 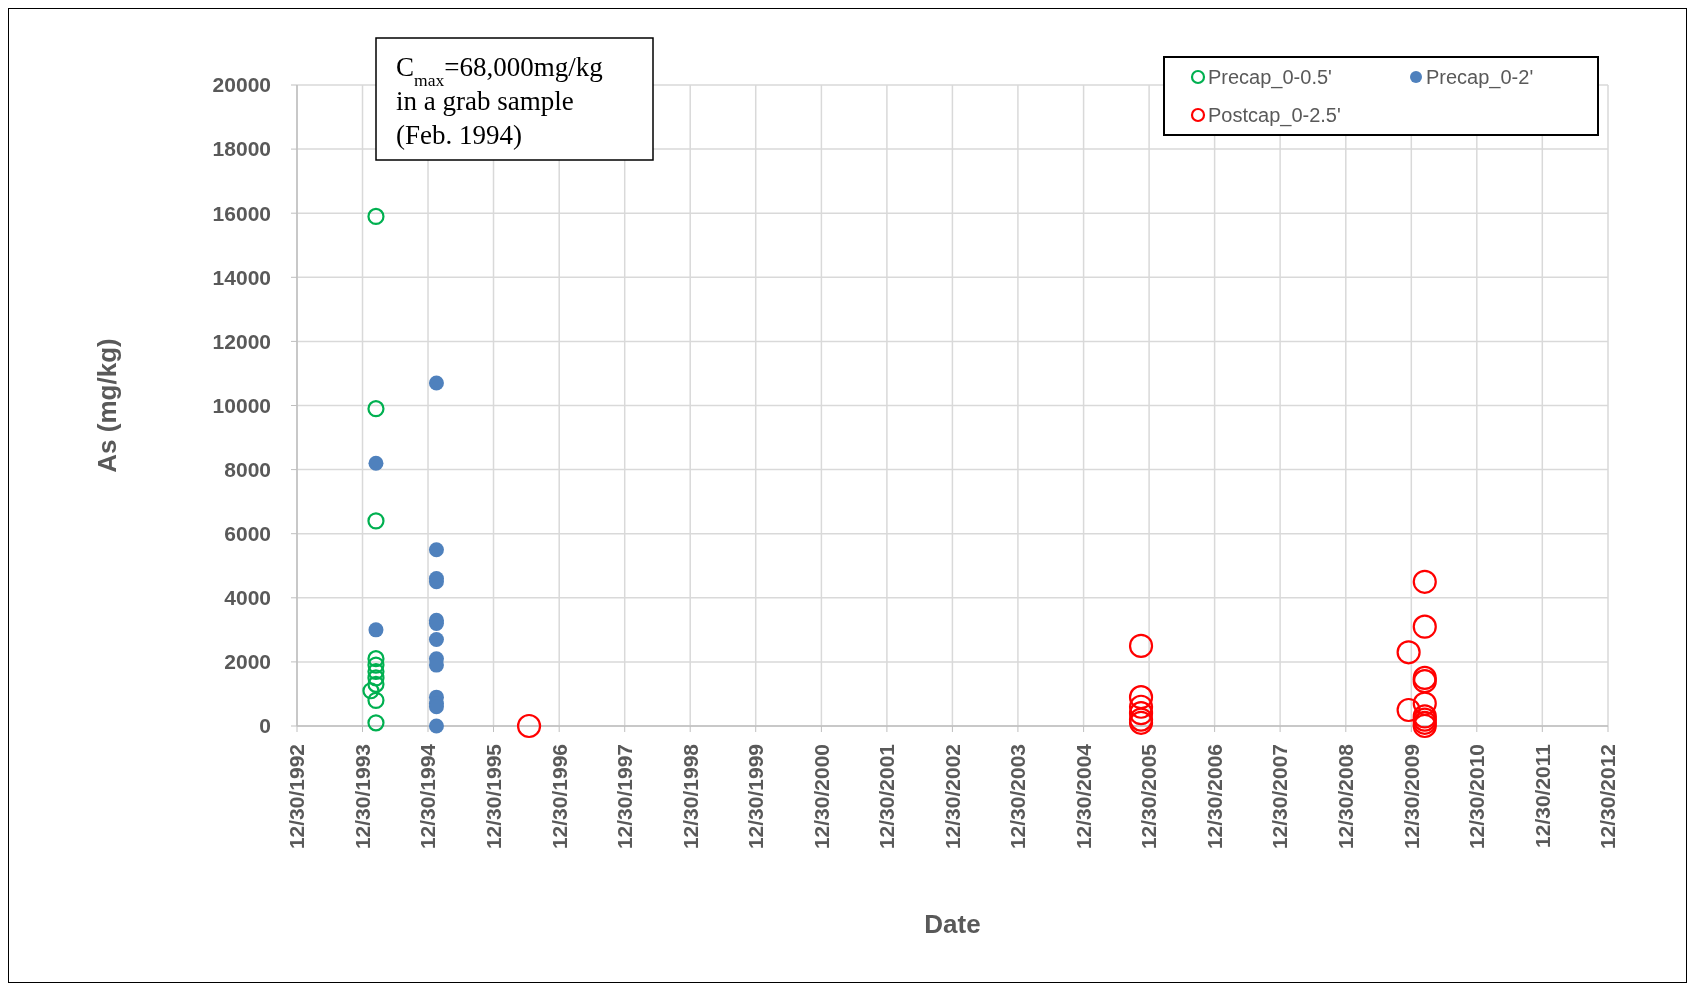 What do you see at coordinates (625, 797) in the screenshot?
I see `x-tick-label: 12/30/1997` at bounding box center [625, 797].